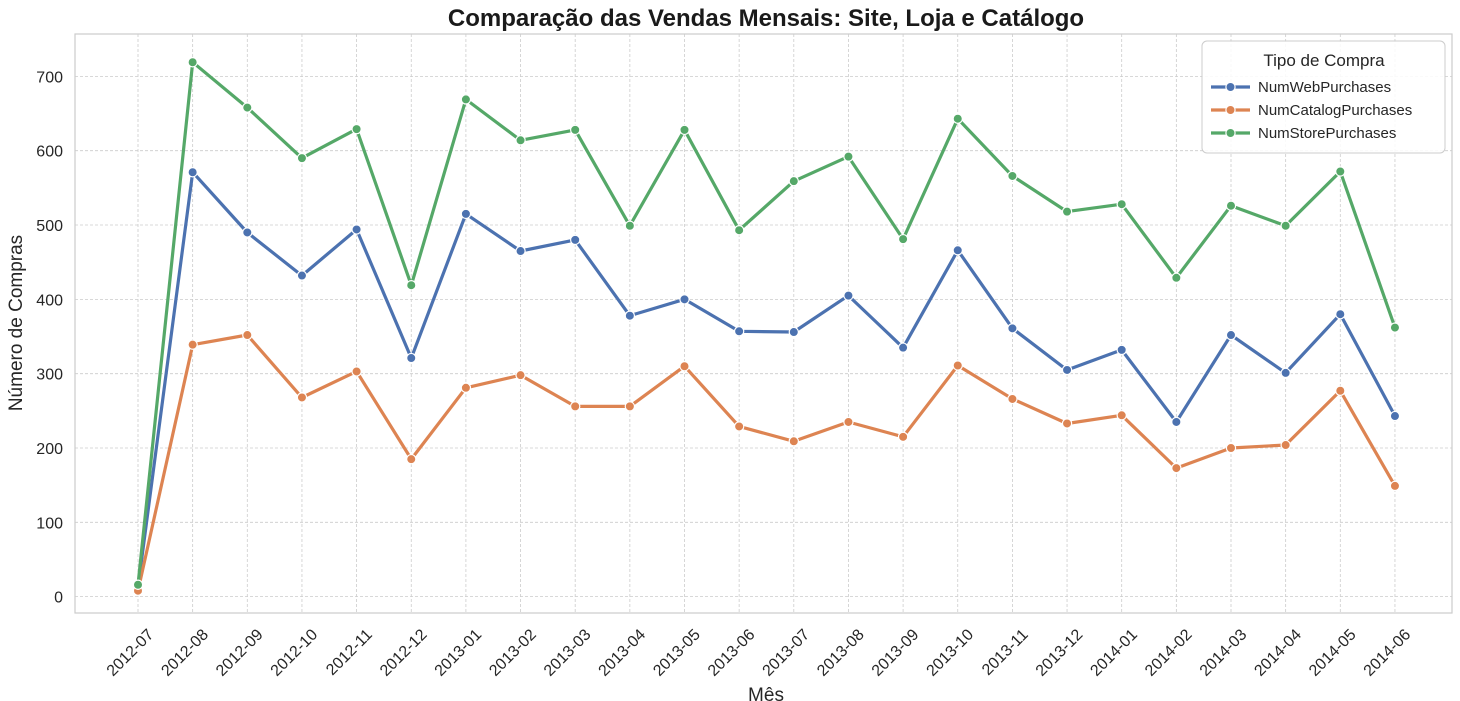 This screenshot has height=701, width=1460. I want to click on legend-box, so click(1323, 97).